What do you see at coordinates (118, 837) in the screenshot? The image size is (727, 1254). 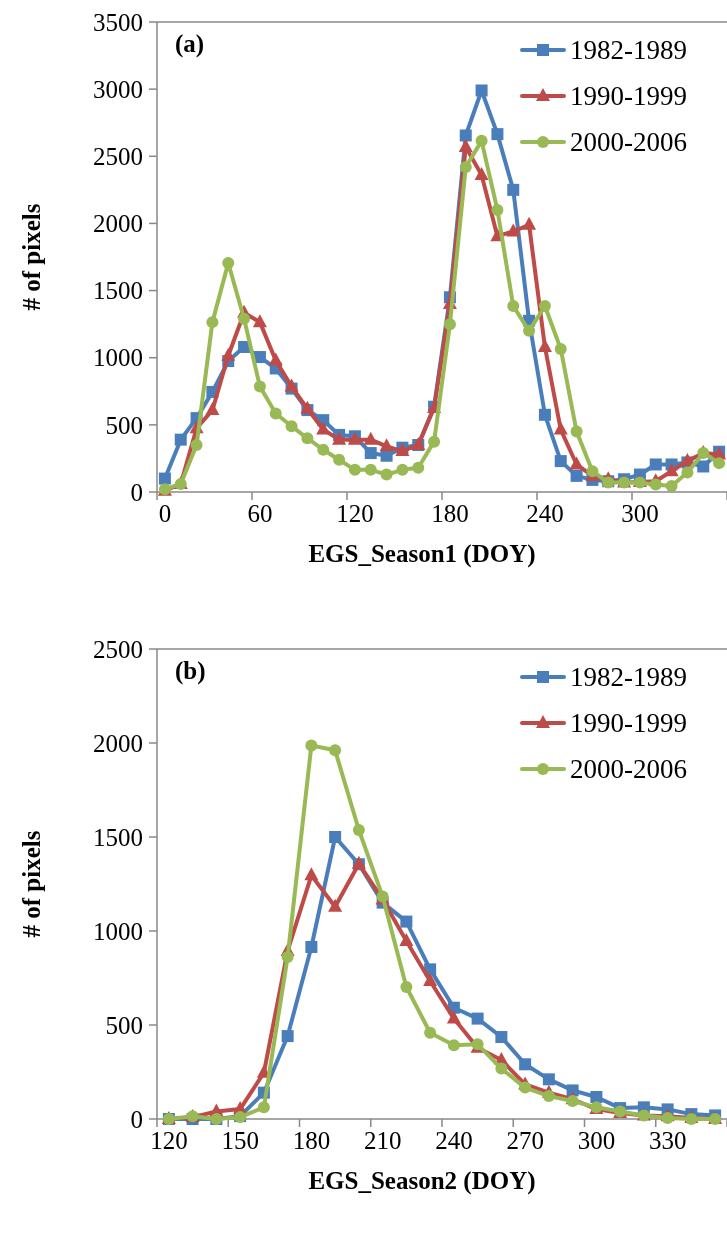 I see `y-tick-label: 1500` at bounding box center [118, 837].